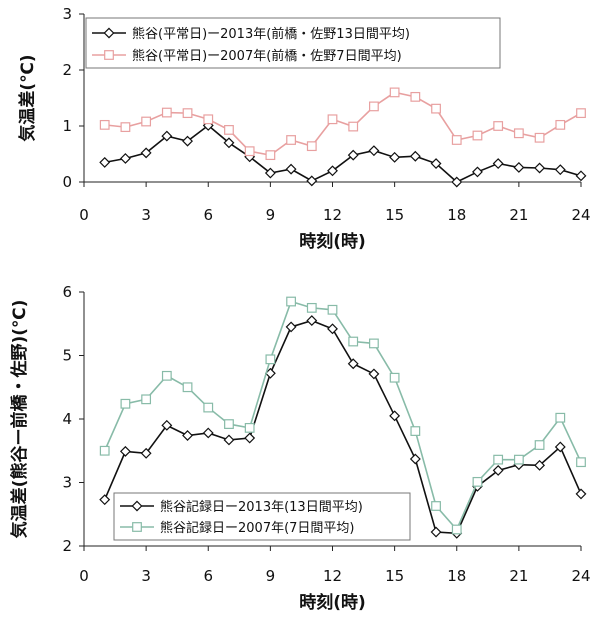 Image resolution: width=600 pixels, height=627 pixels. What do you see at coordinates (109, 33) in the screenshot?
I see `chart1-legend-swatch-marker` at bounding box center [109, 33].